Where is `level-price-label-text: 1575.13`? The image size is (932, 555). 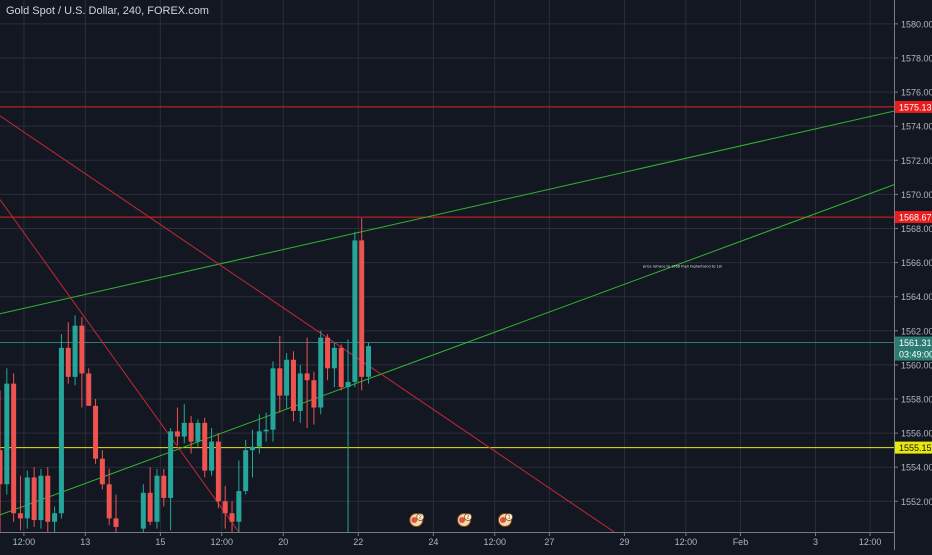
level-price-label-text: 1575.13 is located at coordinates (915, 107).